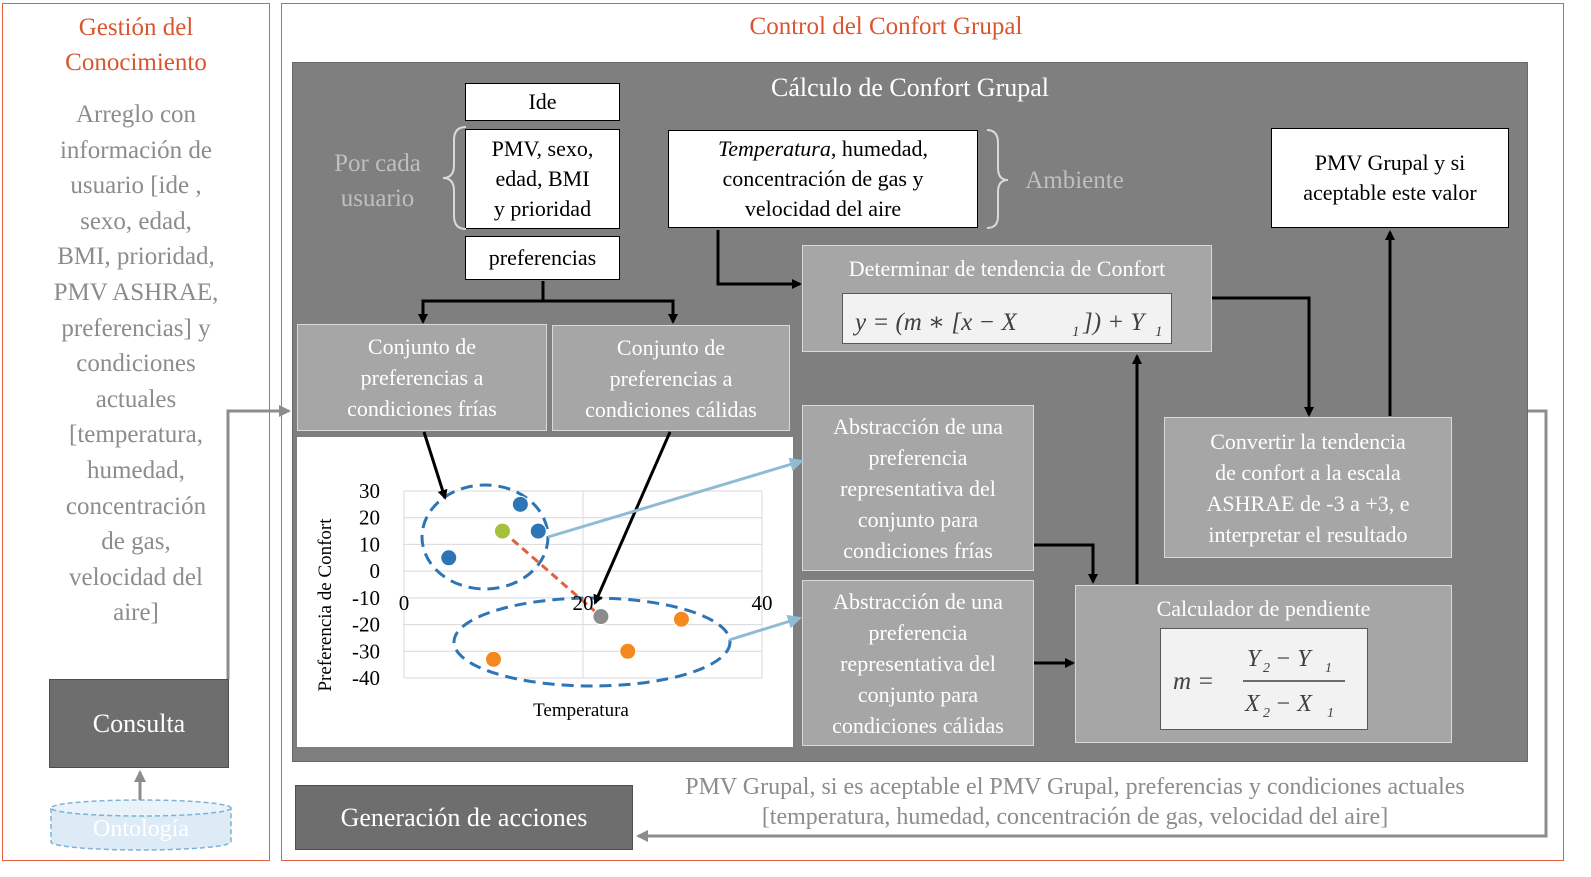 This screenshot has width=1591, height=877. Describe the element at coordinates (1255, 659) in the screenshot. I see `svg-text: Y` at that location.